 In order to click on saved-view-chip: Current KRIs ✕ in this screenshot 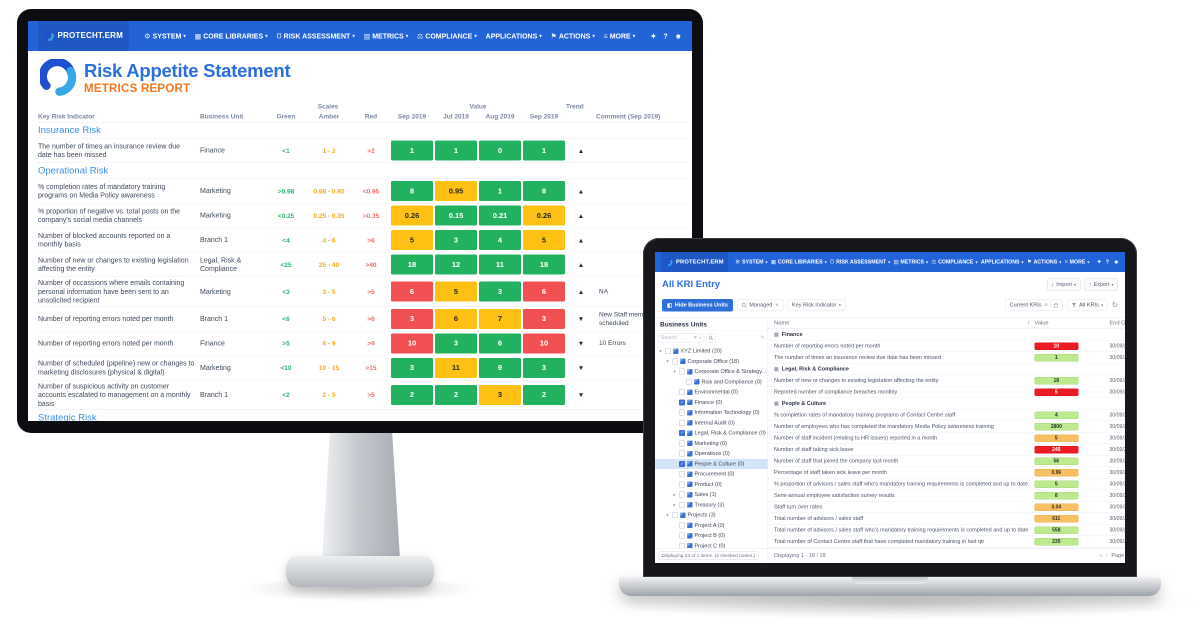, I will do `click(1034, 305)`.